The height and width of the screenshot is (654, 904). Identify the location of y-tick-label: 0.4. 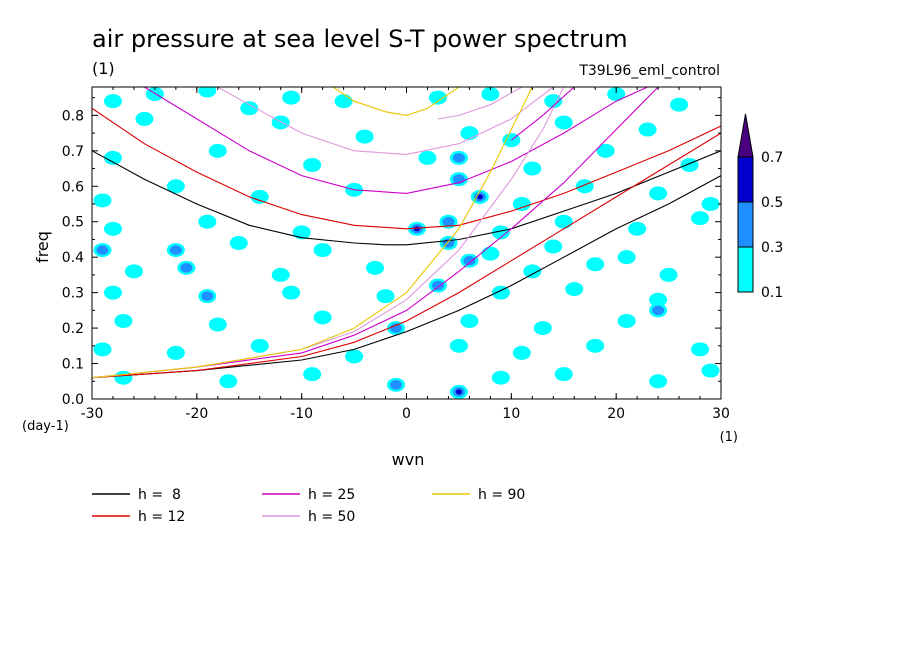
(73, 258).